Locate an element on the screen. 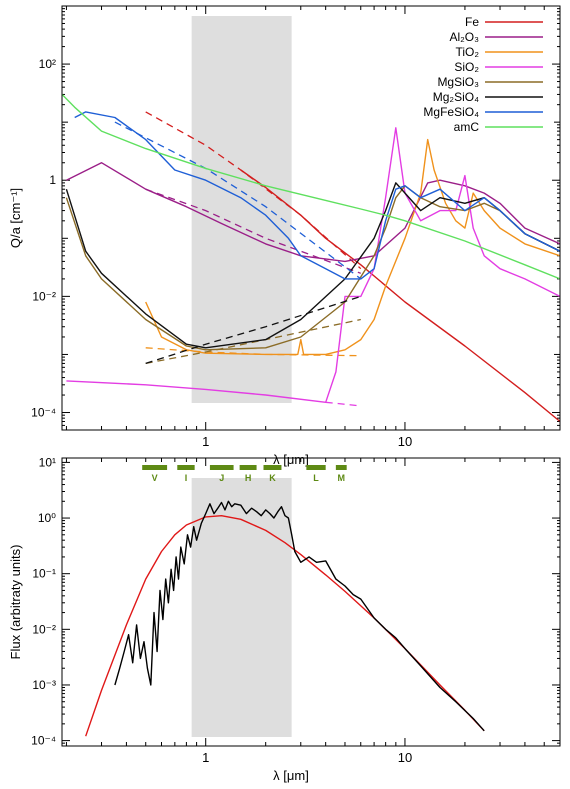 The width and height of the screenshot is (570, 789). band-label: L is located at coordinates (316, 478).